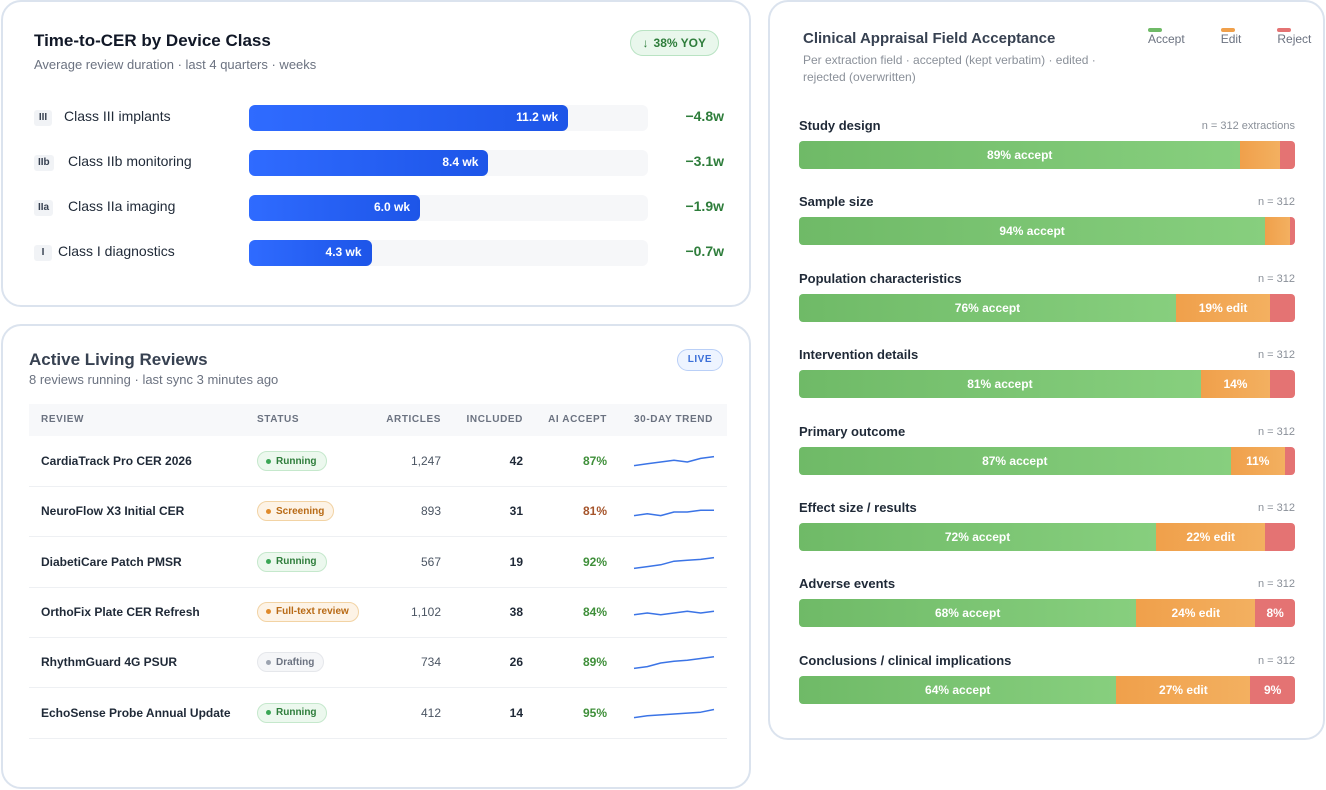  What do you see at coordinates (1000, 384) in the screenshot?
I see `accept-segment: 81% accept` at bounding box center [1000, 384].